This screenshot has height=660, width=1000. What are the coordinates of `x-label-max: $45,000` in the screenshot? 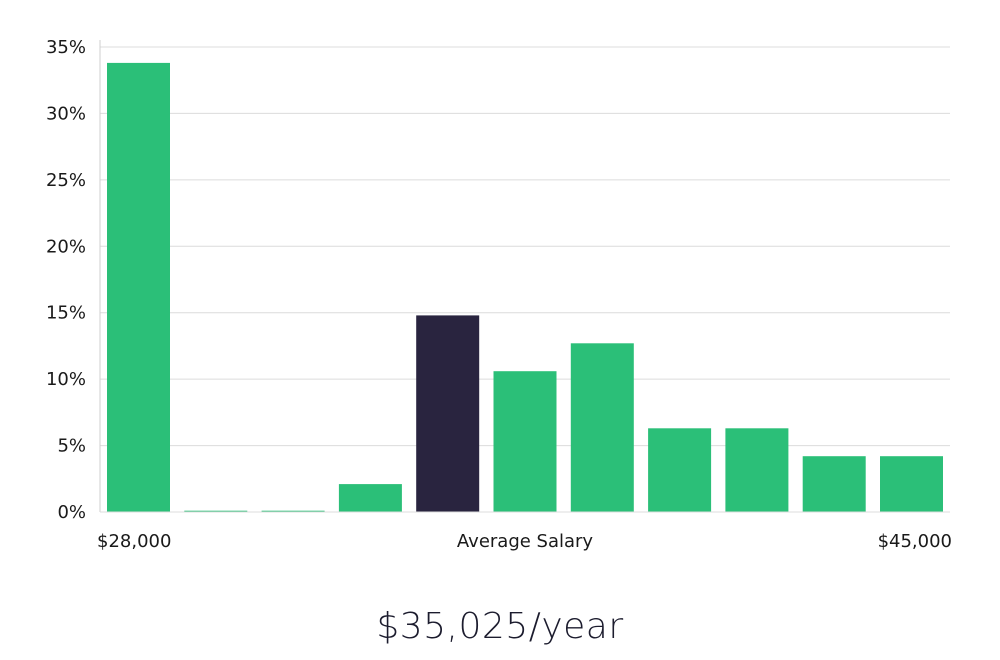 It's located at (915, 541).